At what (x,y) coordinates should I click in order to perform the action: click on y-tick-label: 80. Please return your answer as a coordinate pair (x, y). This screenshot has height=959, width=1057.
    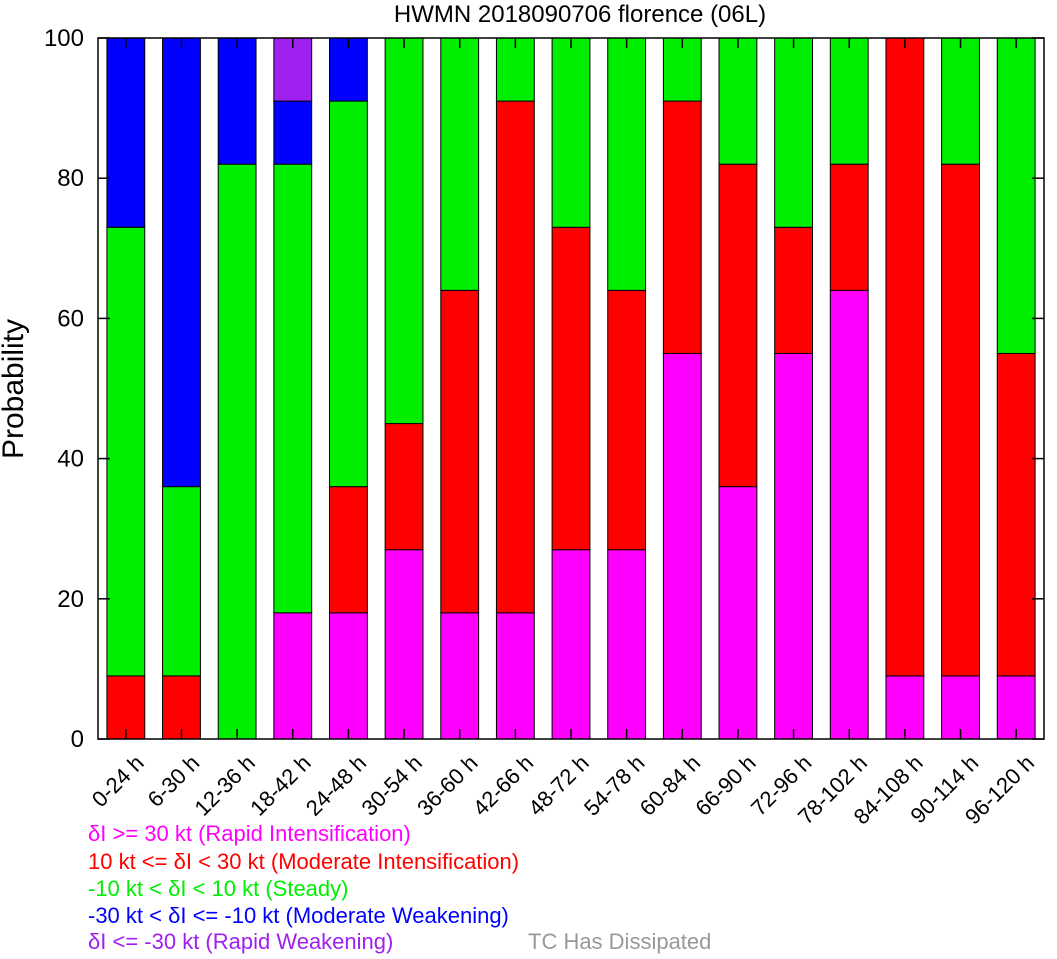
    Looking at the image, I should click on (70, 178).